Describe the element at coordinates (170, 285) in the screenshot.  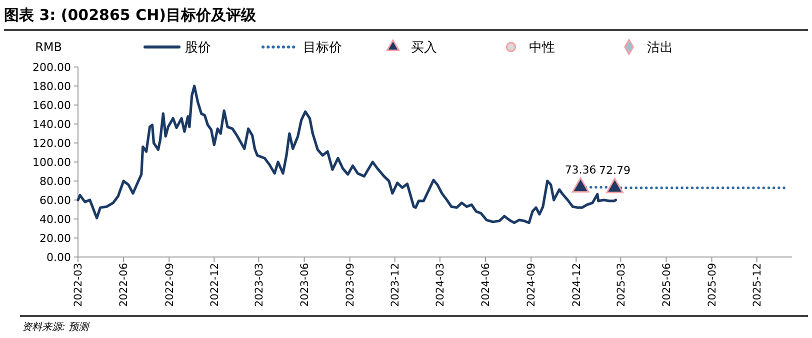
I see `x-tick-label: 2022-09` at that location.